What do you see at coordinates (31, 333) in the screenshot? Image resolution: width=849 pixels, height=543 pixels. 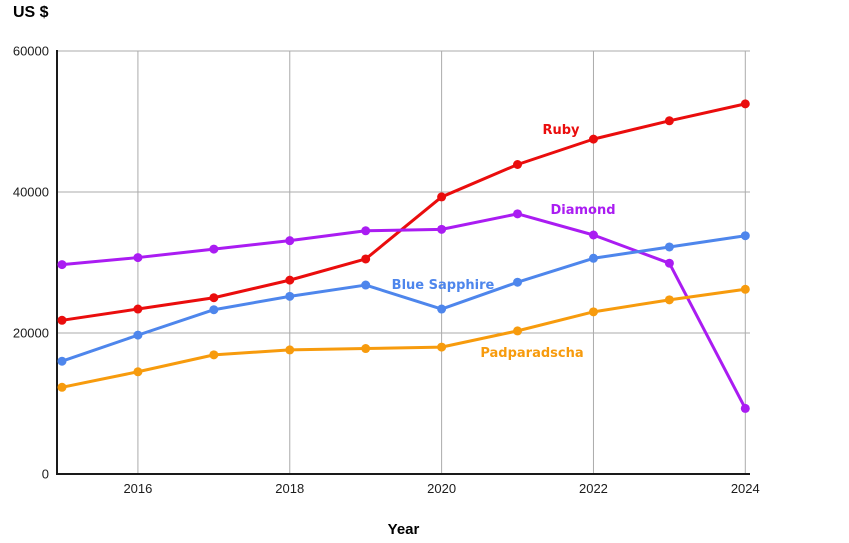 I see `y-tick-label: 20000` at bounding box center [31, 333].